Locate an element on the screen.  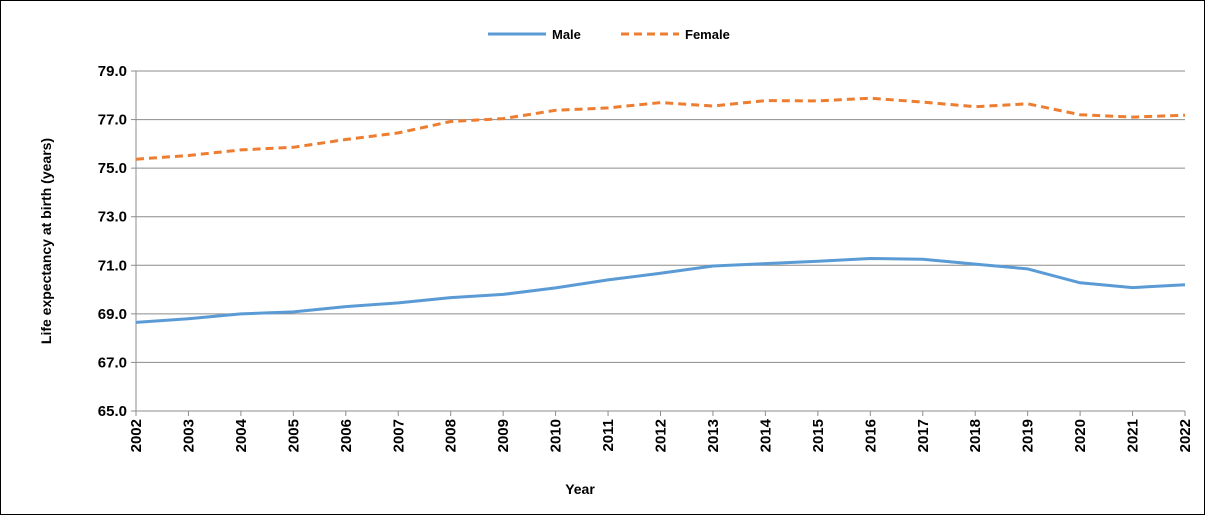
legend-item-female: Female is located at coordinates (675, 34).